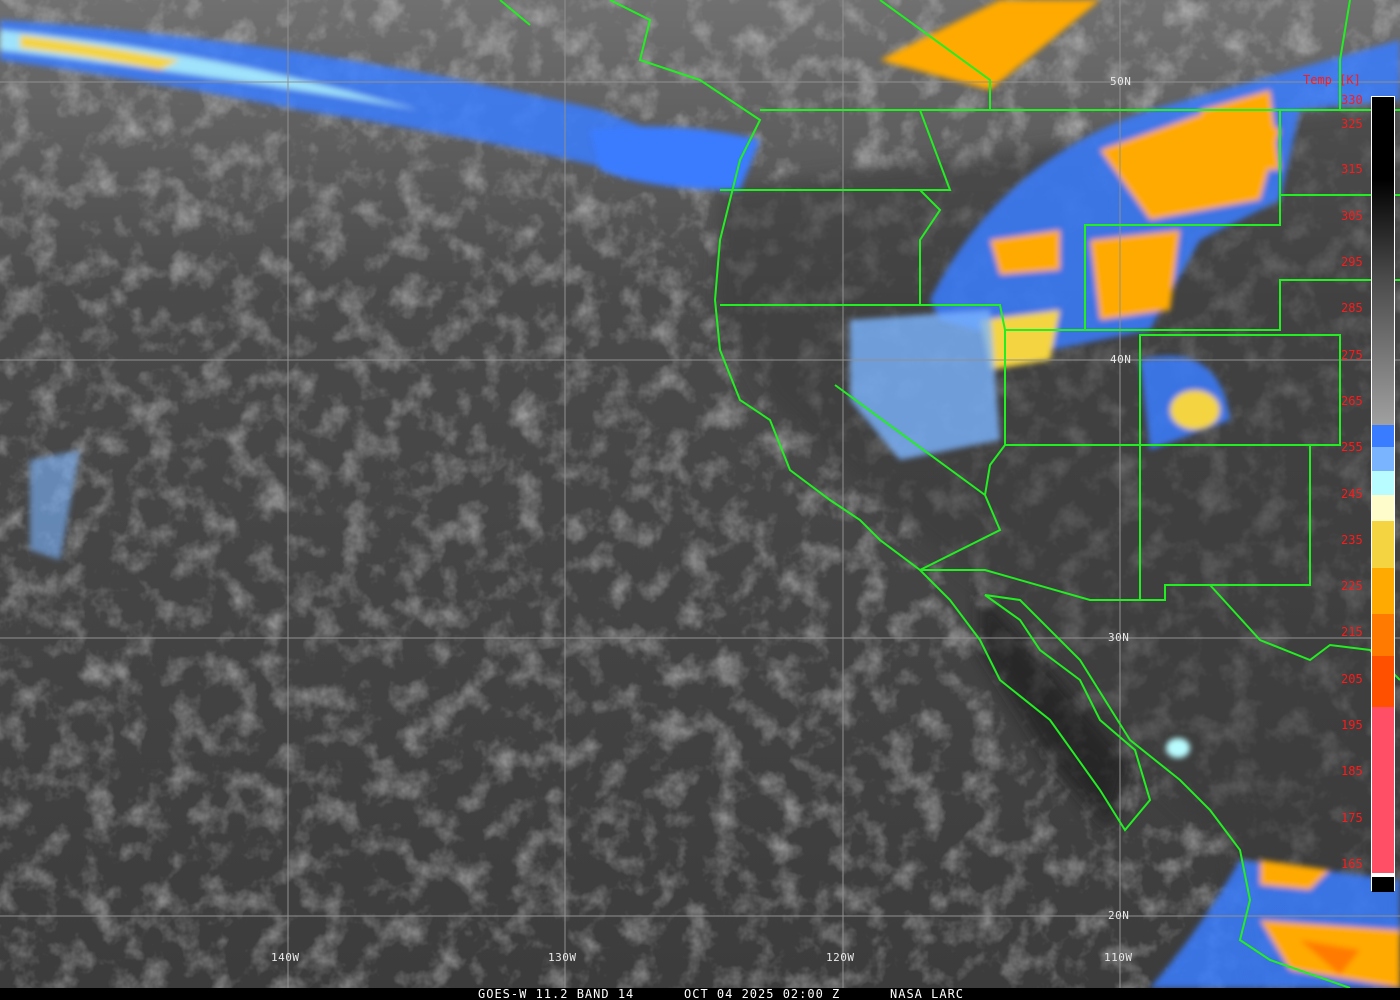 The height and width of the screenshot is (1000, 1400). Describe the element at coordinates (1383, 483) in the screenshot. I see `colorbar-segment-cyan` at that location.